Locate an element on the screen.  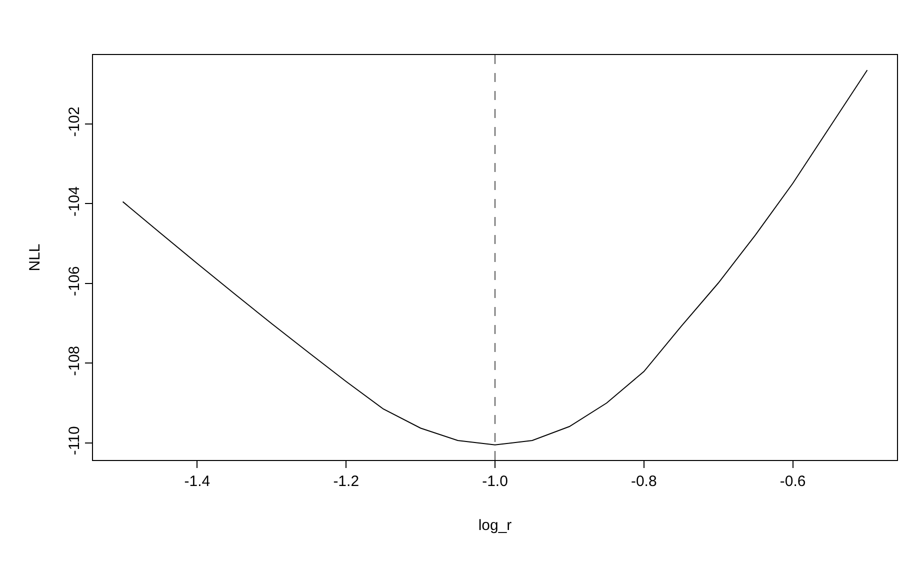
y-tick-label: -106 is located at coordinates (74, 281).